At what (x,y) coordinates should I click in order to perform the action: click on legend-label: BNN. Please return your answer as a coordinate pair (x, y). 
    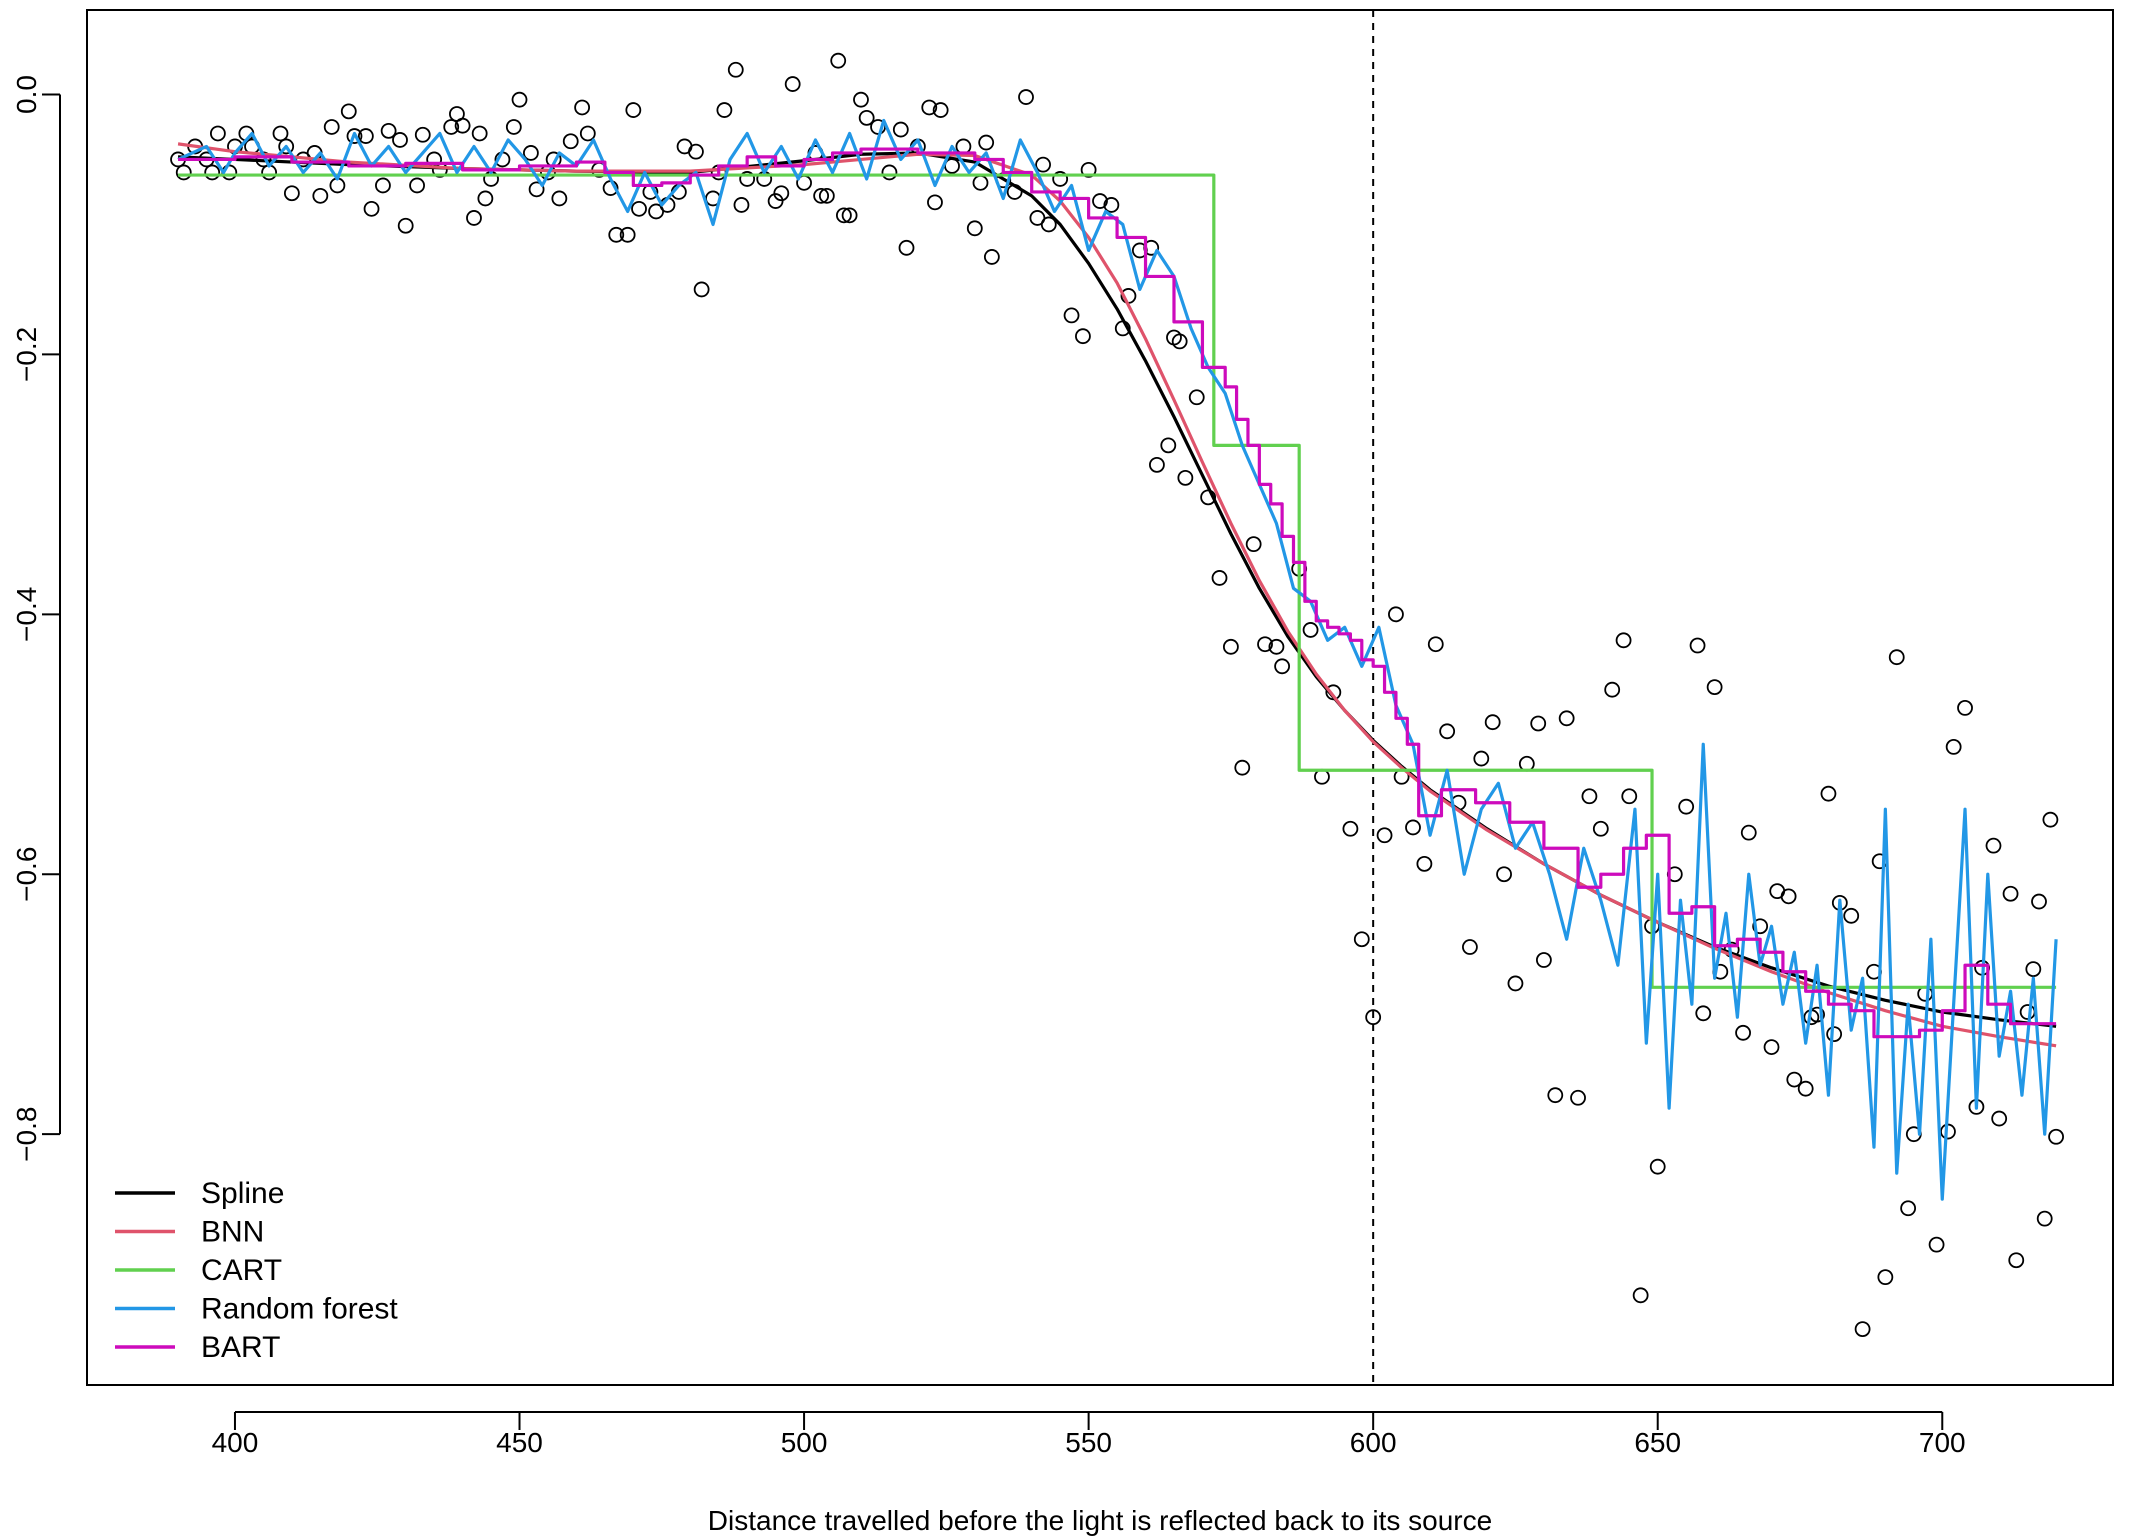
    Looking at the image, I should click on (232, 1232).